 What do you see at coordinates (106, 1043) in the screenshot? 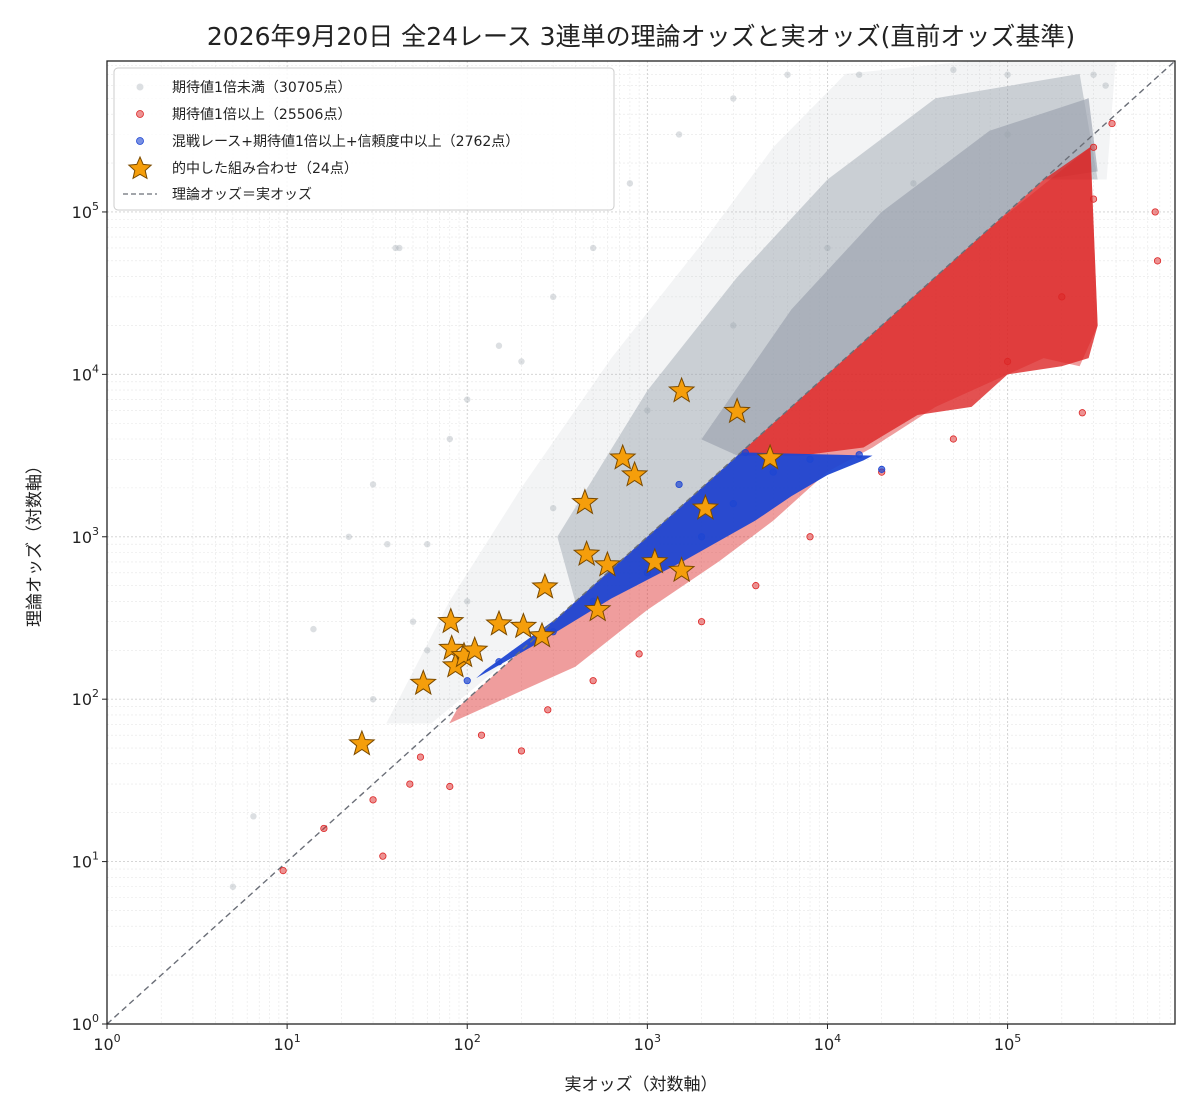
I see `x-tick-label: 10⁰` at bounding box center [106, 1043].